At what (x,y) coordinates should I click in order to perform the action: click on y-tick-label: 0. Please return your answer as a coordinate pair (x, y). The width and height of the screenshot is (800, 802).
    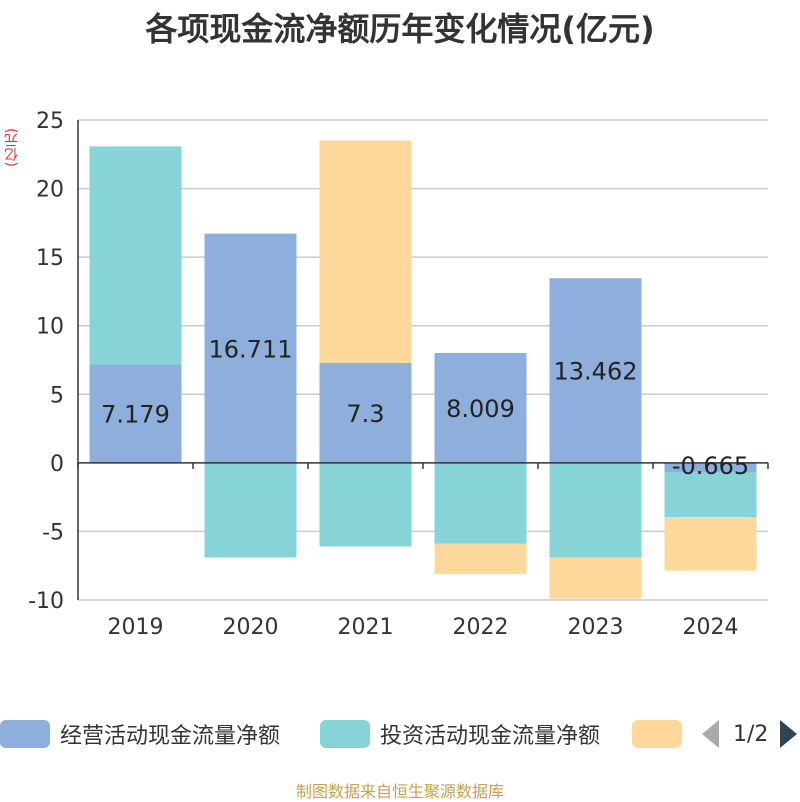
    Looking at the image, I should click on (57, 464).